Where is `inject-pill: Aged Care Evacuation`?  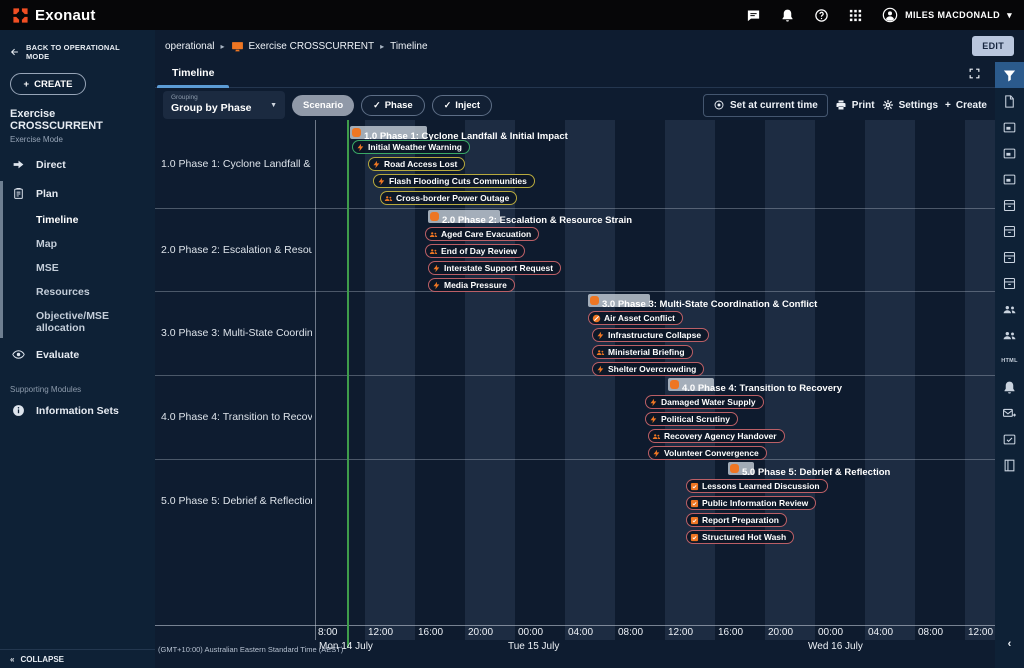 inject-pill: Aged Care Evacuation is located at coordinates (482, 234).